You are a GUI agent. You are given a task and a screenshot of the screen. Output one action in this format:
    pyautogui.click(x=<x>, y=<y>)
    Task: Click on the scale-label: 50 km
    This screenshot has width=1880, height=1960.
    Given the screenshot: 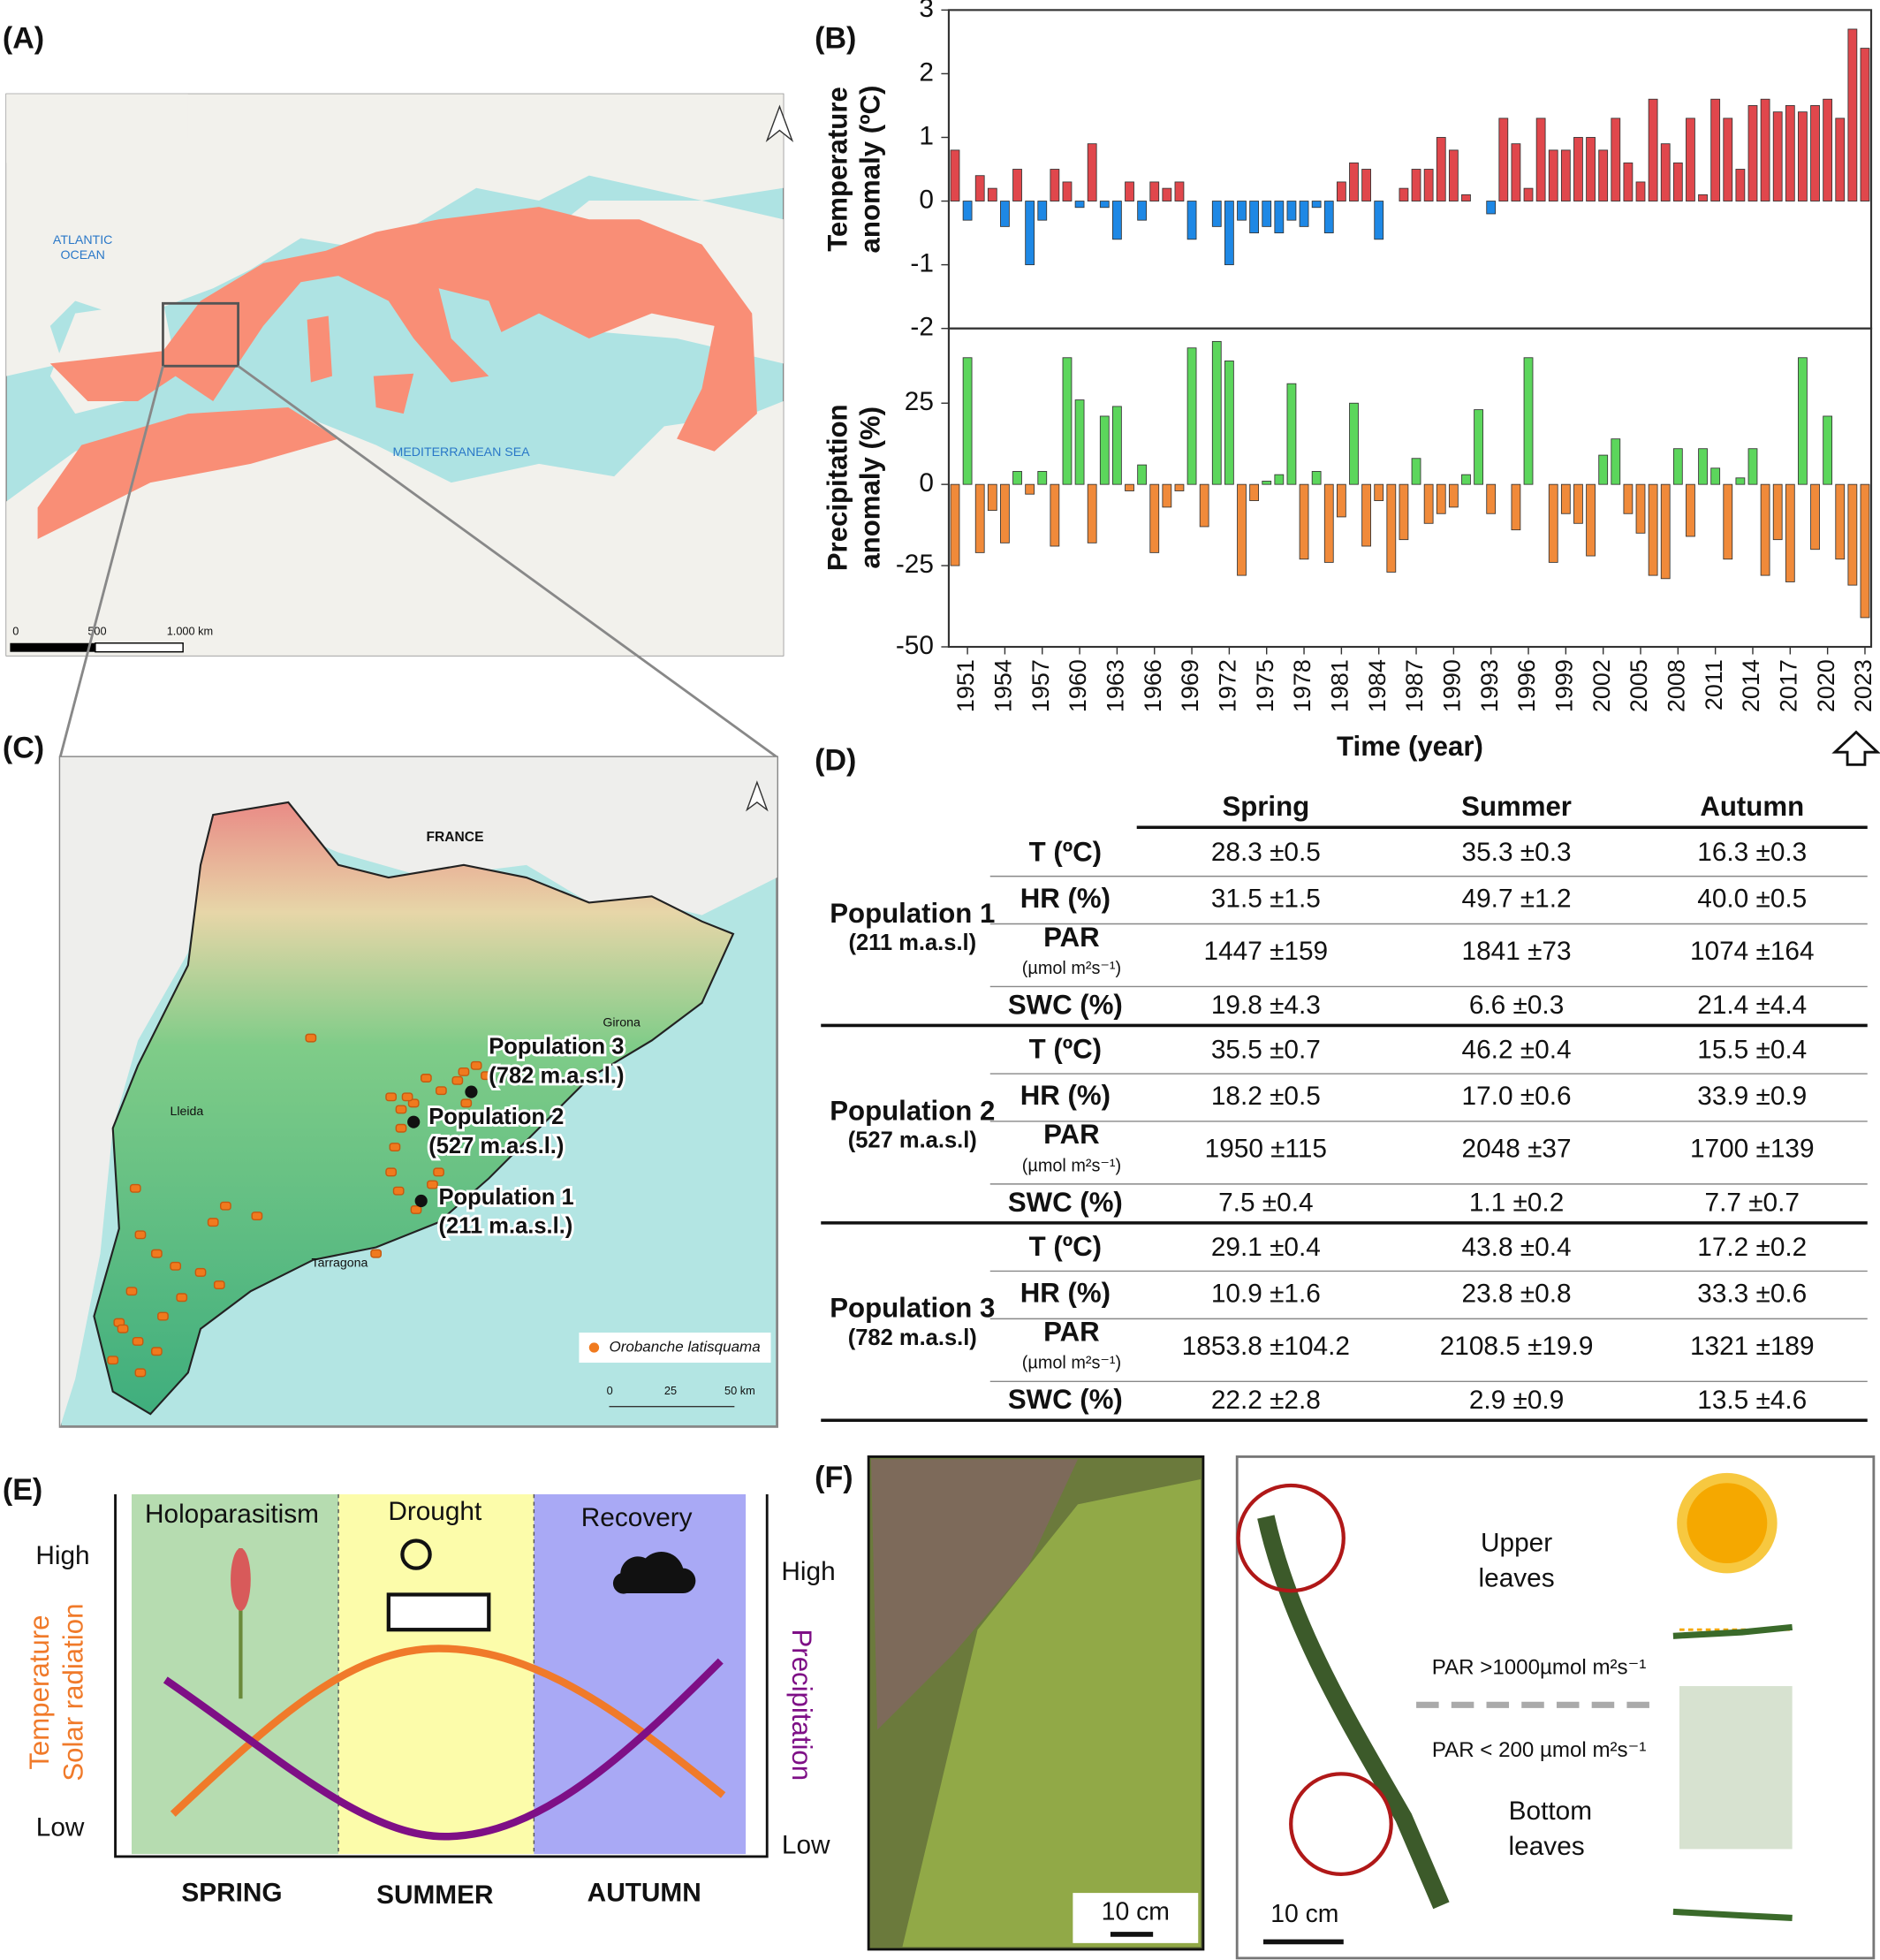 What is the action you would take?
    pyautogui.click(x=740, y=1390)
    